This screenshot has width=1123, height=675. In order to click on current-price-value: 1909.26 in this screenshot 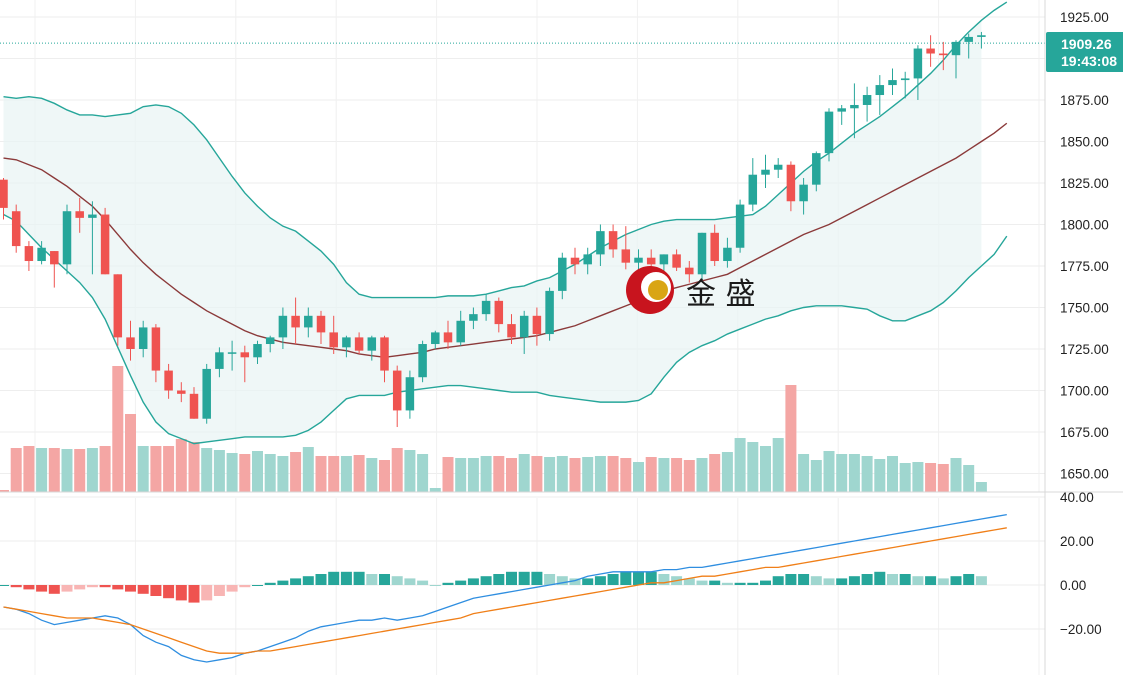, I will do `click(1086, 44)`.